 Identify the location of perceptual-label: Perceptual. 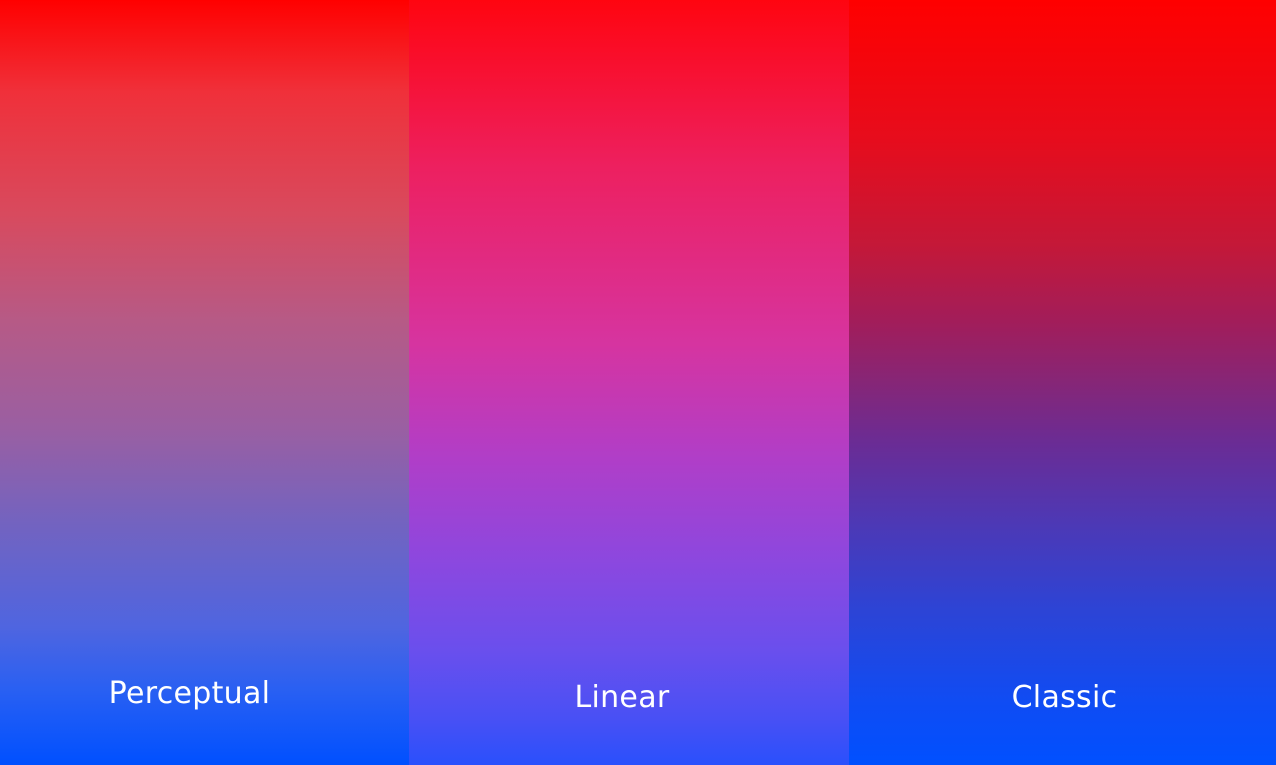
(189, 693).